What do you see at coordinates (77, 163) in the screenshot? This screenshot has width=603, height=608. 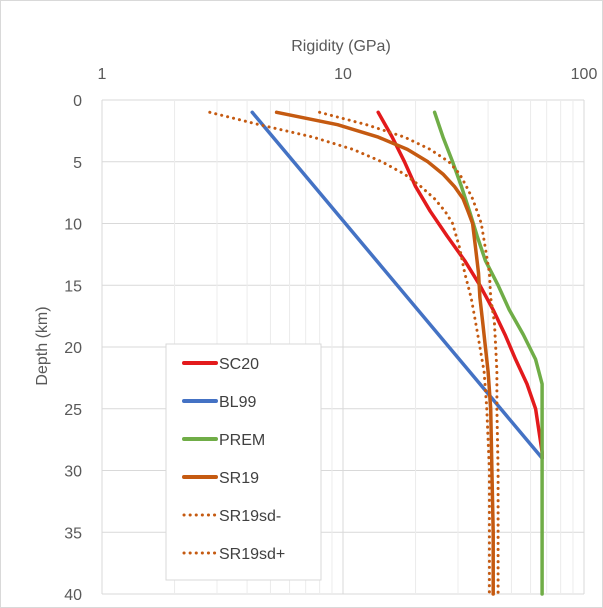 I see `y-tick-label: 5` at bounding box center [77, 163].